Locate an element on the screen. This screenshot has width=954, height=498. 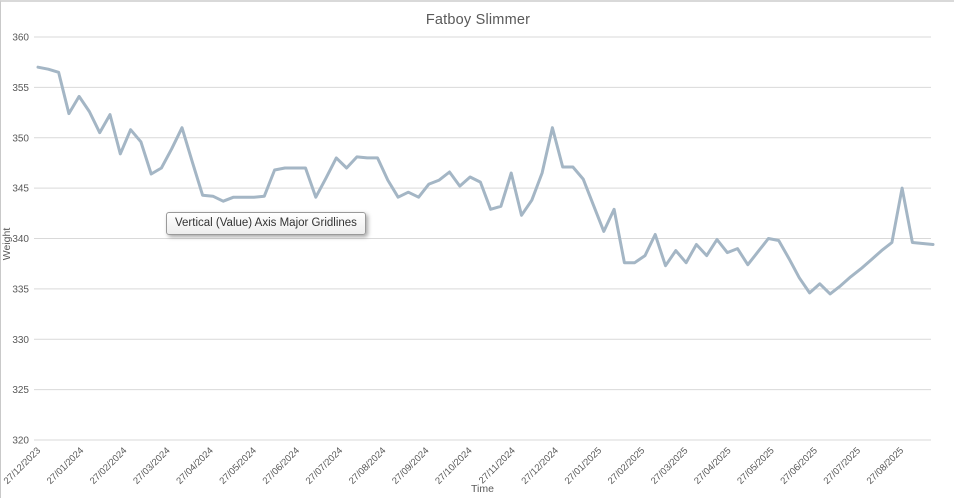
y-axis-tick-labels: 320 325 330 335 340 345 350 355 360 is located at coordinates (20, 240).